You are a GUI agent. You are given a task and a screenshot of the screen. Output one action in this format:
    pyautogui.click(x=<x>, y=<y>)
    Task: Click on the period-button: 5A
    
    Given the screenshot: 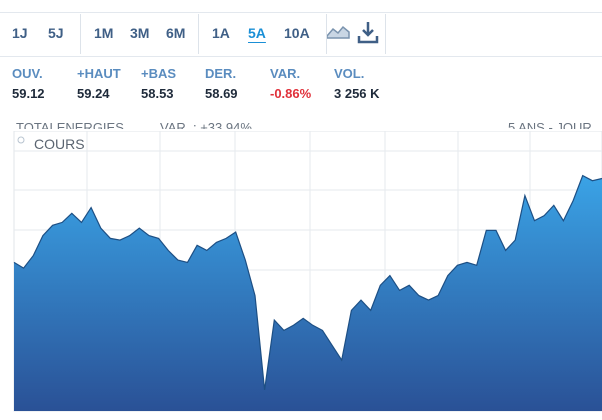 What is the action you would take?
    pyautogui.click(x=257, y=33)
    